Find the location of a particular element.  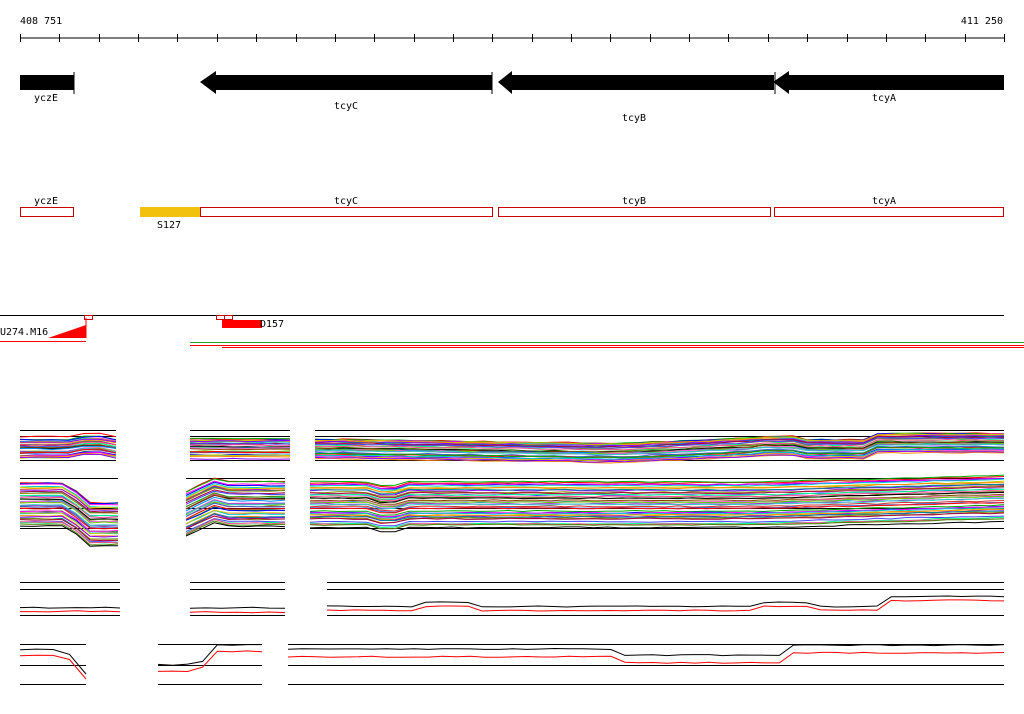

expression-panel-strand-top is located at coordinates (512, 599).